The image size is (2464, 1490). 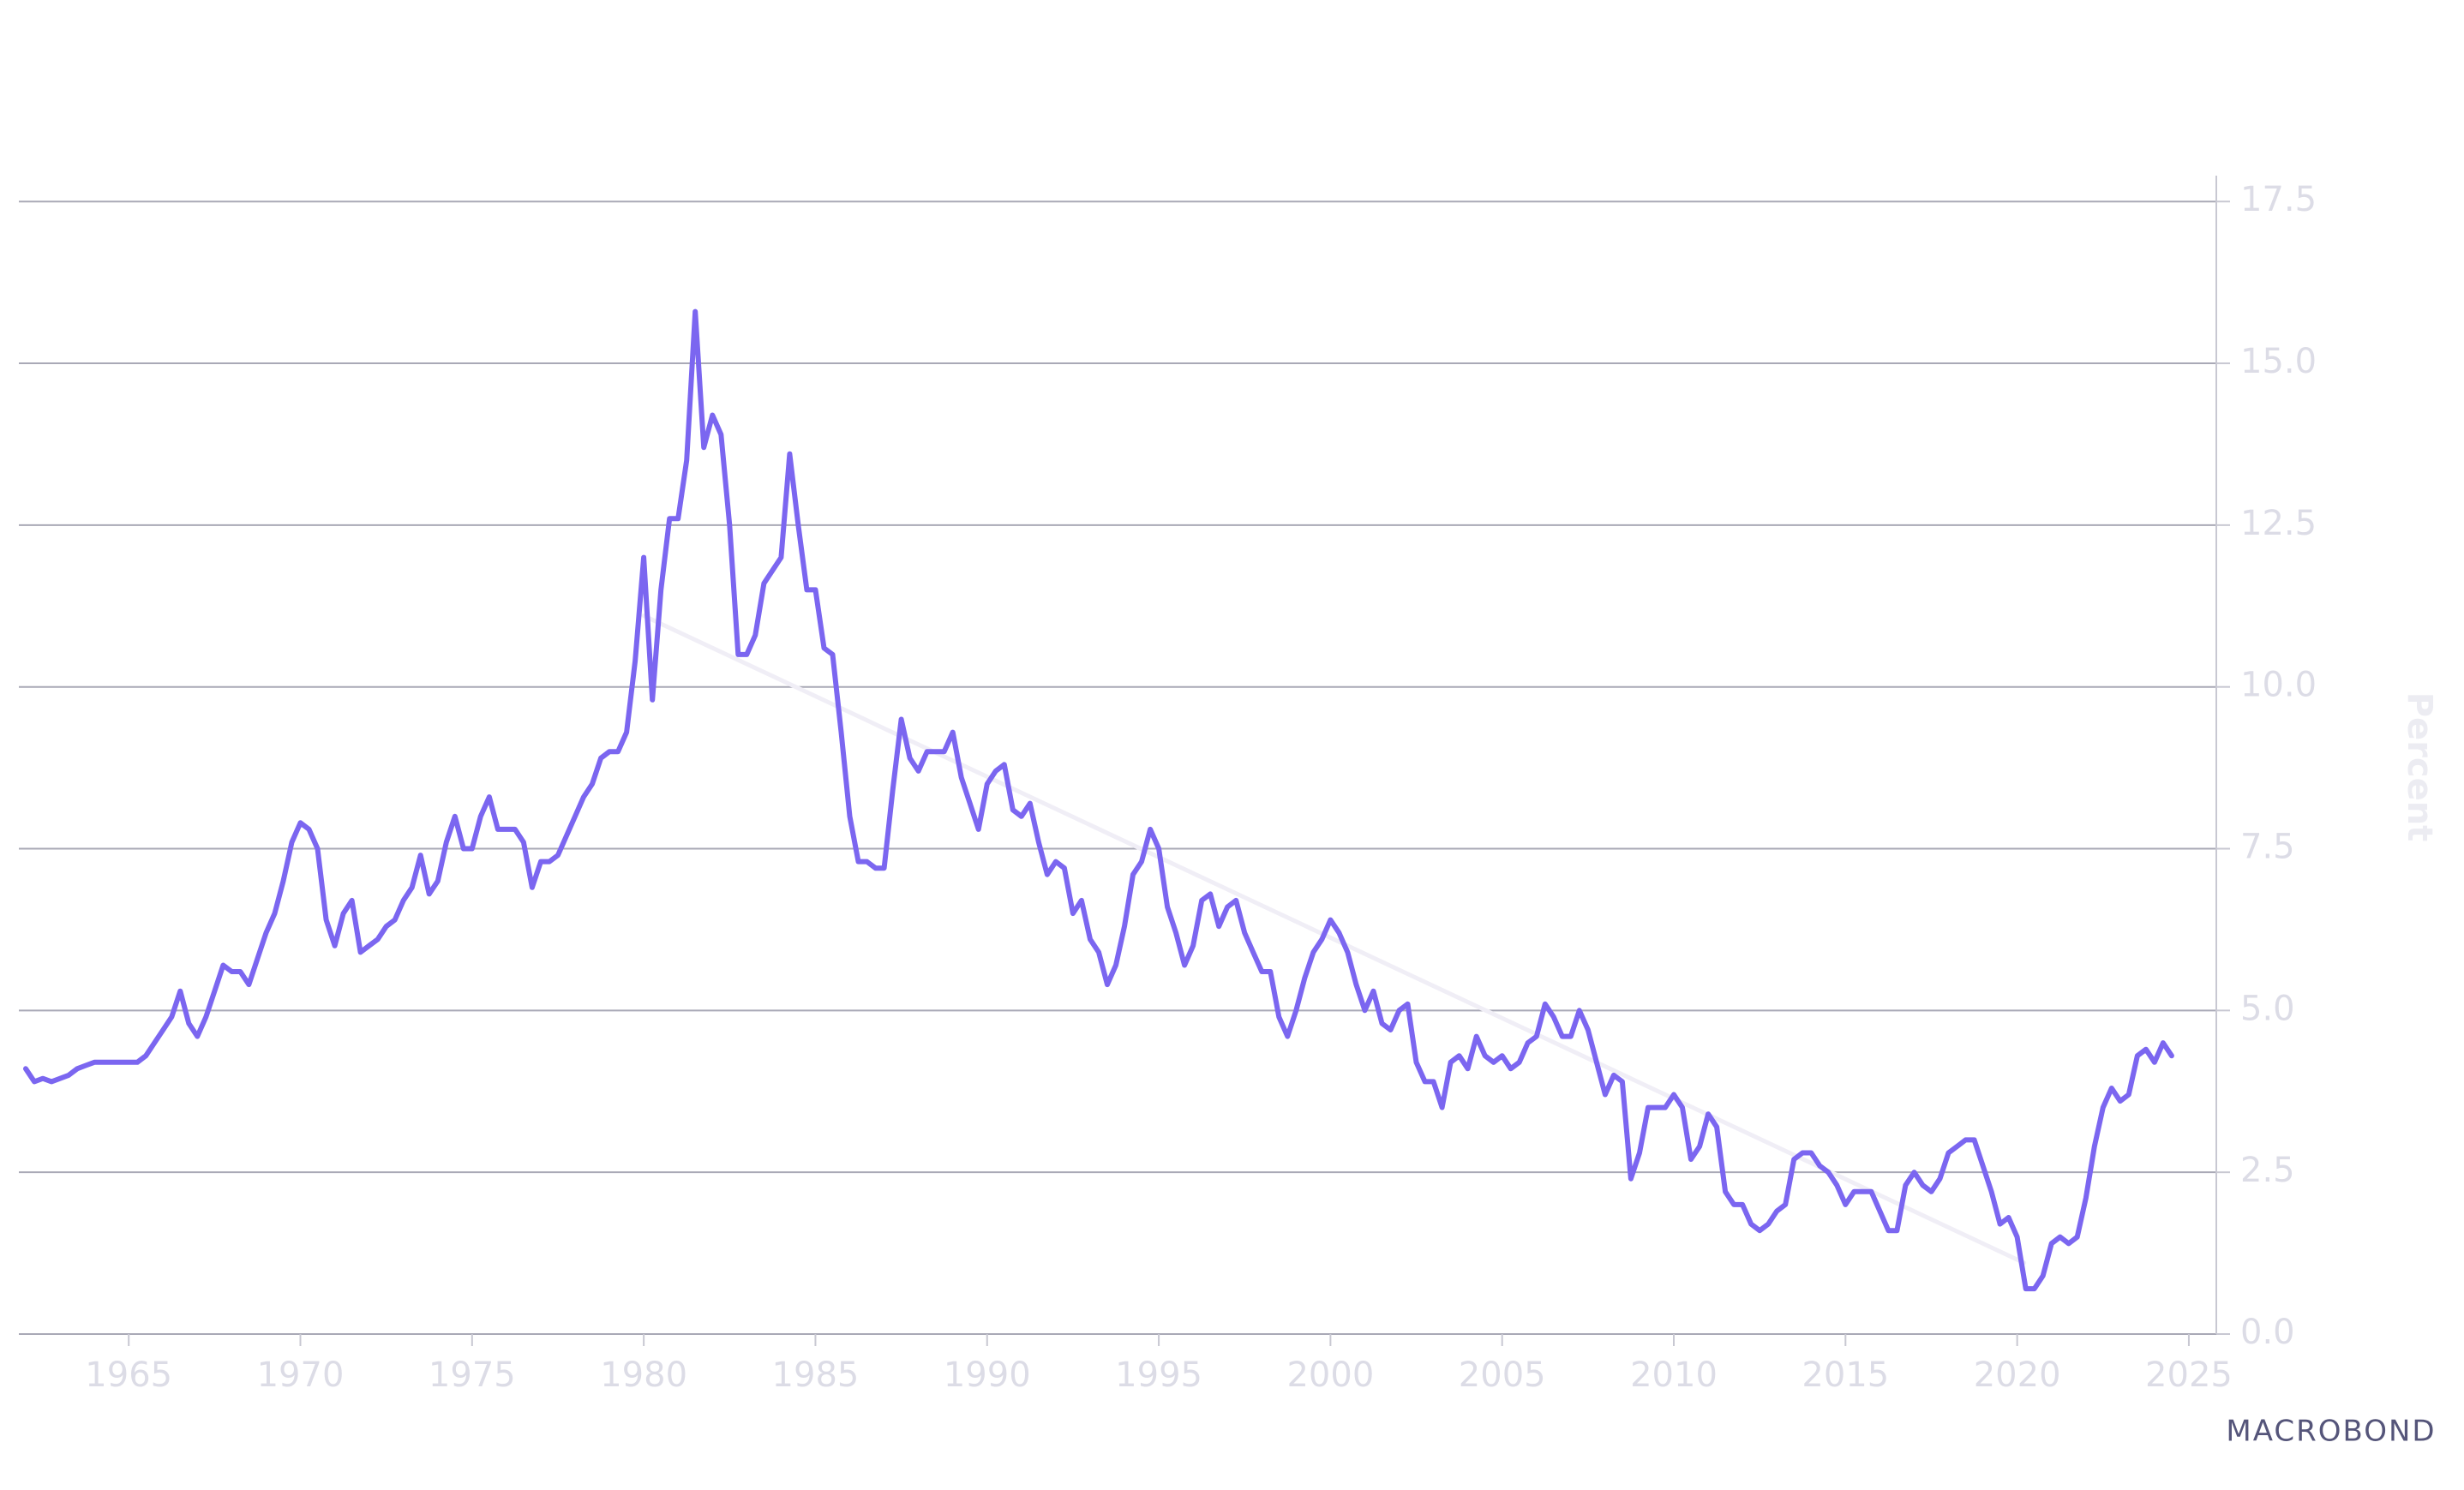 I want to click on x-tick-label: 1975, so click(x=473, y=1375).